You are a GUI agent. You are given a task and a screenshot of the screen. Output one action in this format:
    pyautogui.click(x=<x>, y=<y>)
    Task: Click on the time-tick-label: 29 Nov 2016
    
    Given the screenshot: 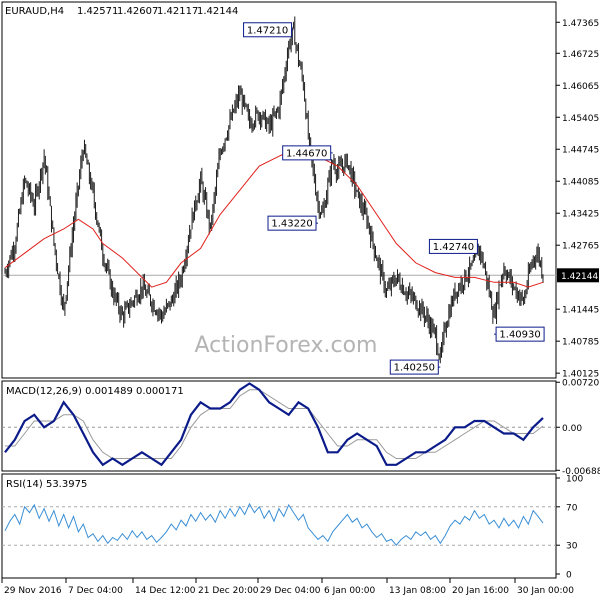 What is the action you would take?
    pyautogui.click(x=33, y=591)
    